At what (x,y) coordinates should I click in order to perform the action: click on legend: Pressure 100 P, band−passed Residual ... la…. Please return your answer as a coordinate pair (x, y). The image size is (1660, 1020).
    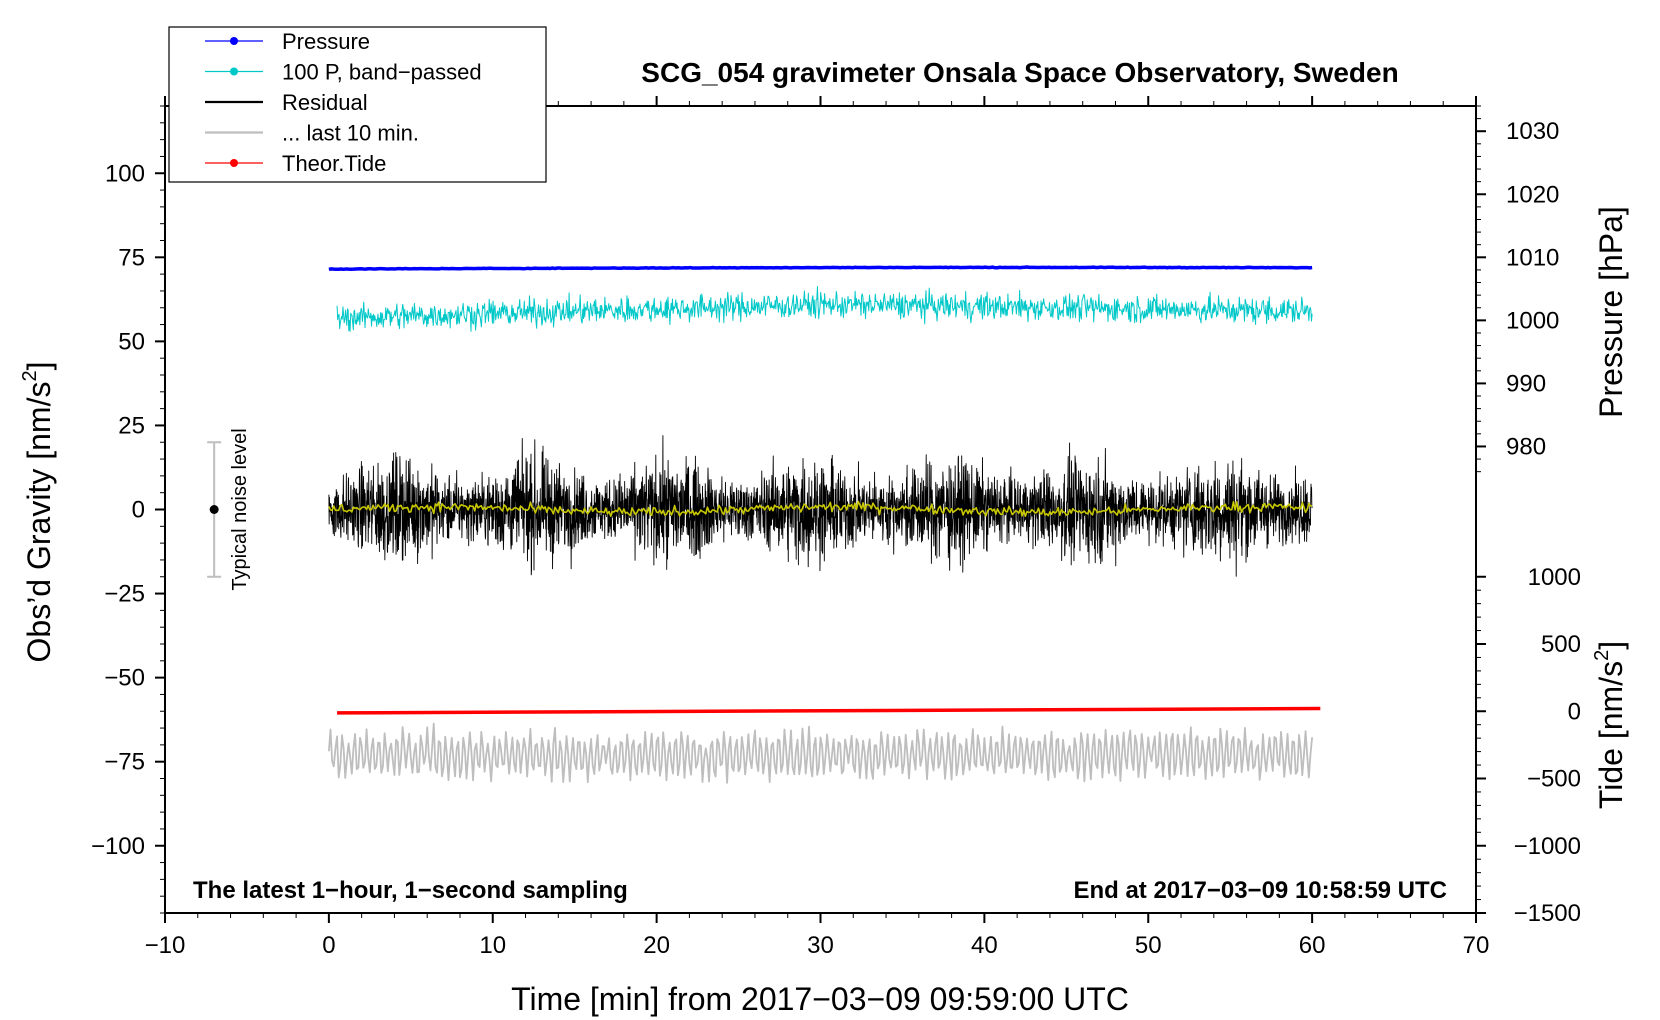
    Looking at the image, I should click on (357, 104).